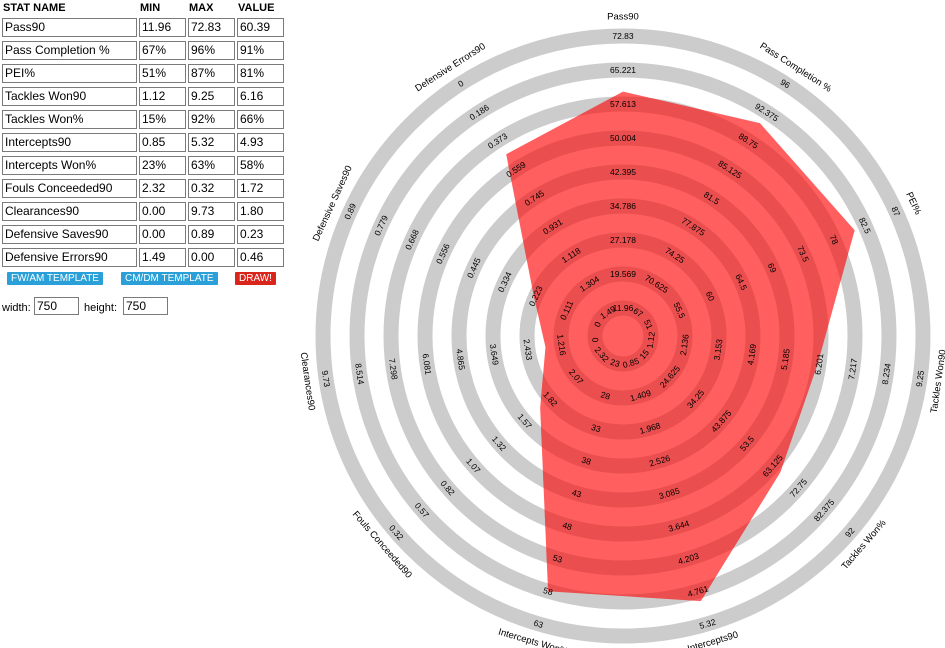 The image size is (945, 648). I want to click on table-cell: 0.32, so click(211, 188).